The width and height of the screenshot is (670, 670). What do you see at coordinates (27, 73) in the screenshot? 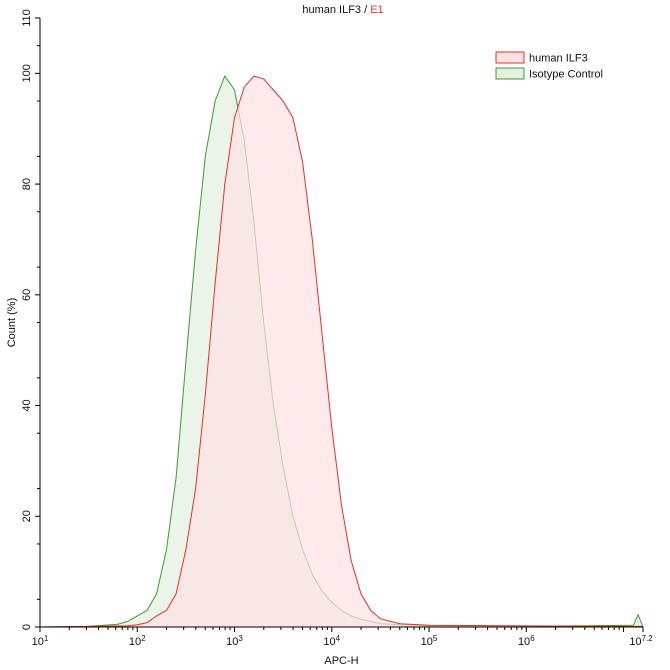
I see `y-tick-label: 100` at bounding box center [27, 73].